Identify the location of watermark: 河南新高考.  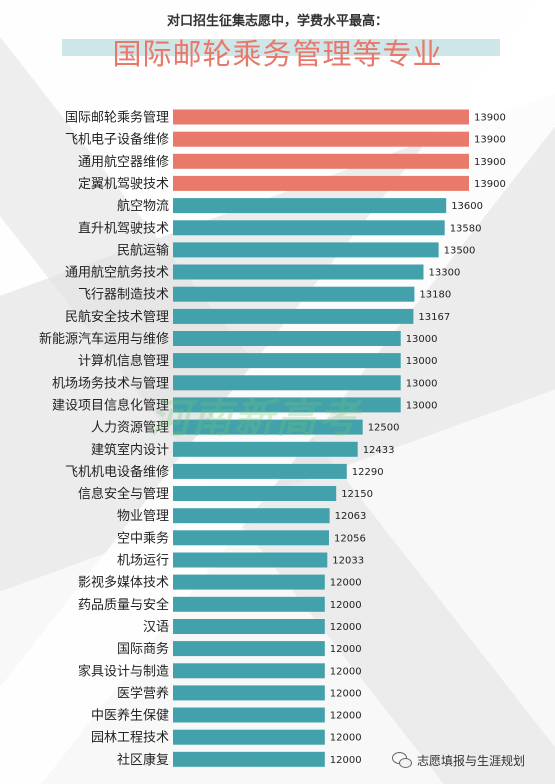
(255, 419).